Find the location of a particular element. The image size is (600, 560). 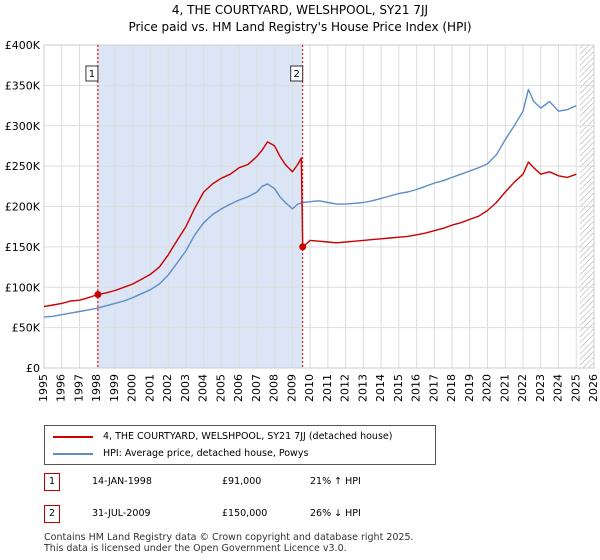

y-tick-label: £250K is located at coordinates (23, 166).